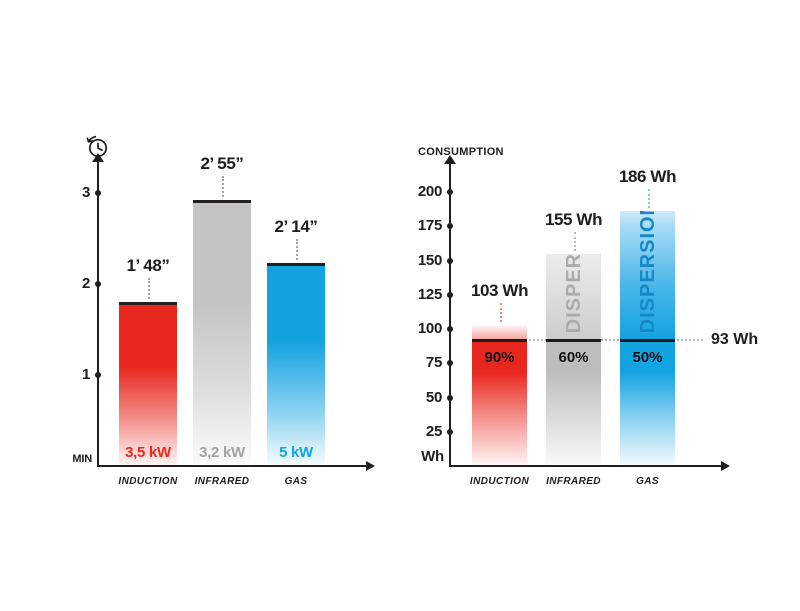 This screenshot has width=800, height=611. What do you see at coordinates (85, 283) in the screenshot?
I see `y-tick-label: 2` at bounding box center [85, 283].